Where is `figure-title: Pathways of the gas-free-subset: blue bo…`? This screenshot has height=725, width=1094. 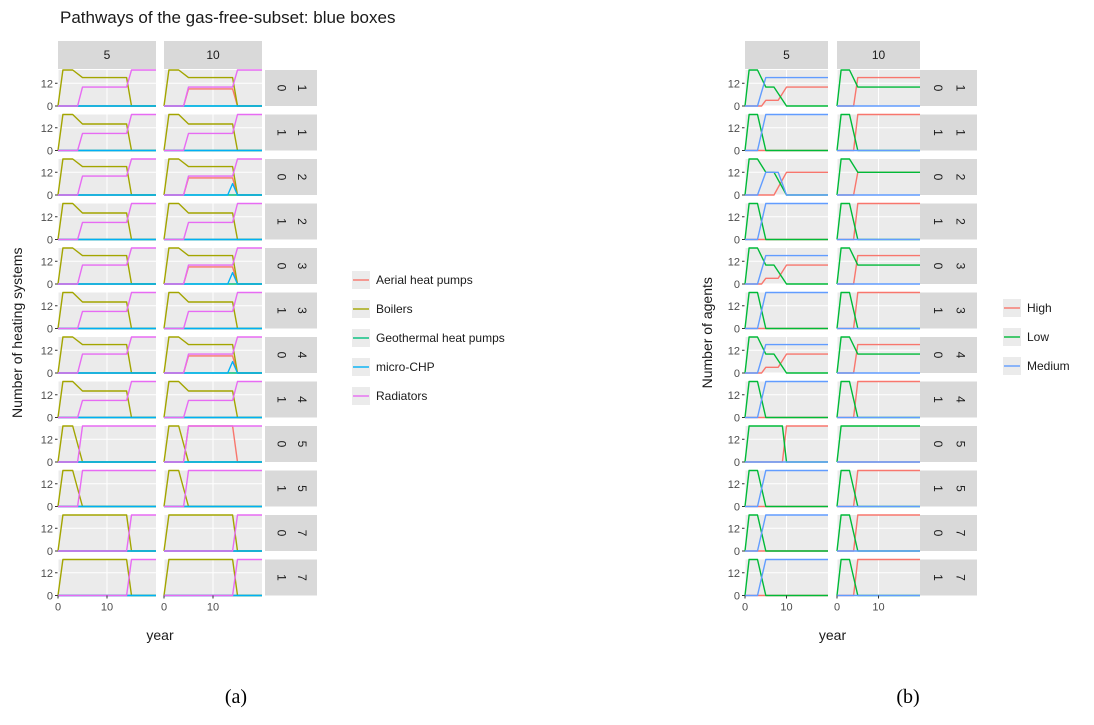
figure-title: Pathways of the gas-free-subset: blue bo… is located at coordinates (227, 17).